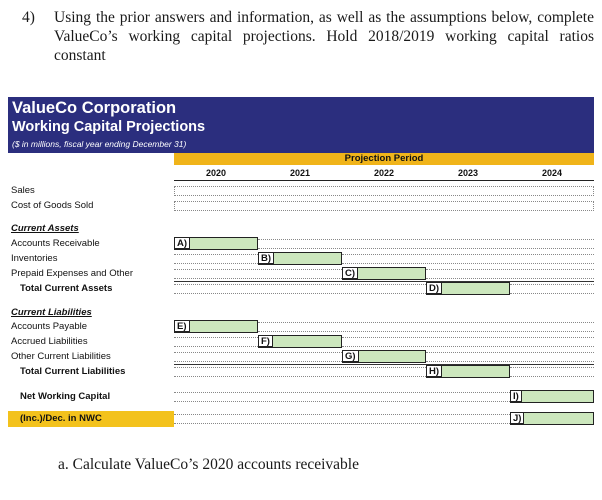 This screenshot has height=500, width=602. Describe the element at coordinates (72, 273) in the screenshot. I see `row-label-prepaid: Prepaid Expenses and Other` at that location.